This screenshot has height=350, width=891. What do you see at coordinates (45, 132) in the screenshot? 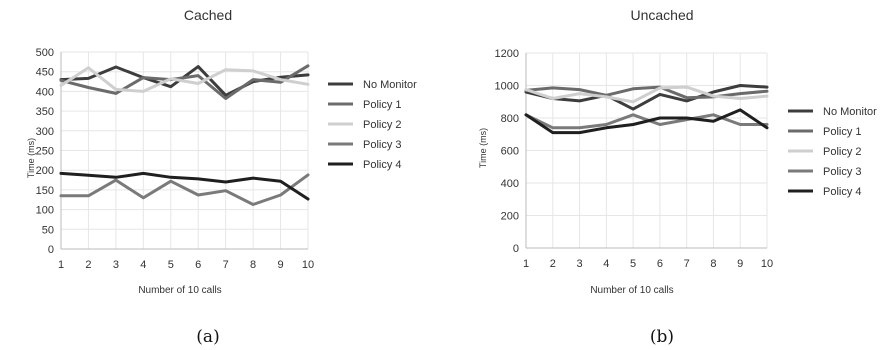
I see `y-tick-label: 300` at bounding box center [45, 132].